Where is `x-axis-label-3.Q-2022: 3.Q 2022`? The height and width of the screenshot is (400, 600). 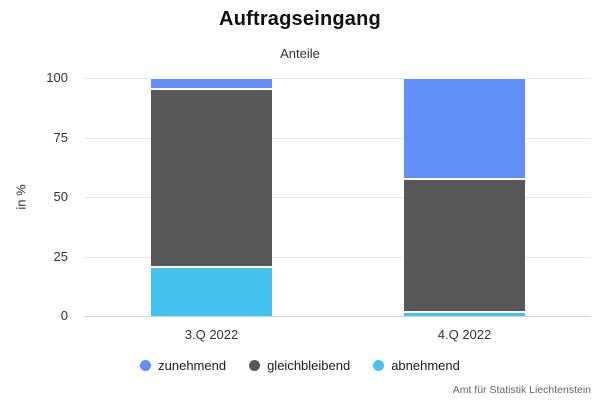 x-axis-label-3.Q-2022: 3.Q 2022 is located at coordinates (211, 334).